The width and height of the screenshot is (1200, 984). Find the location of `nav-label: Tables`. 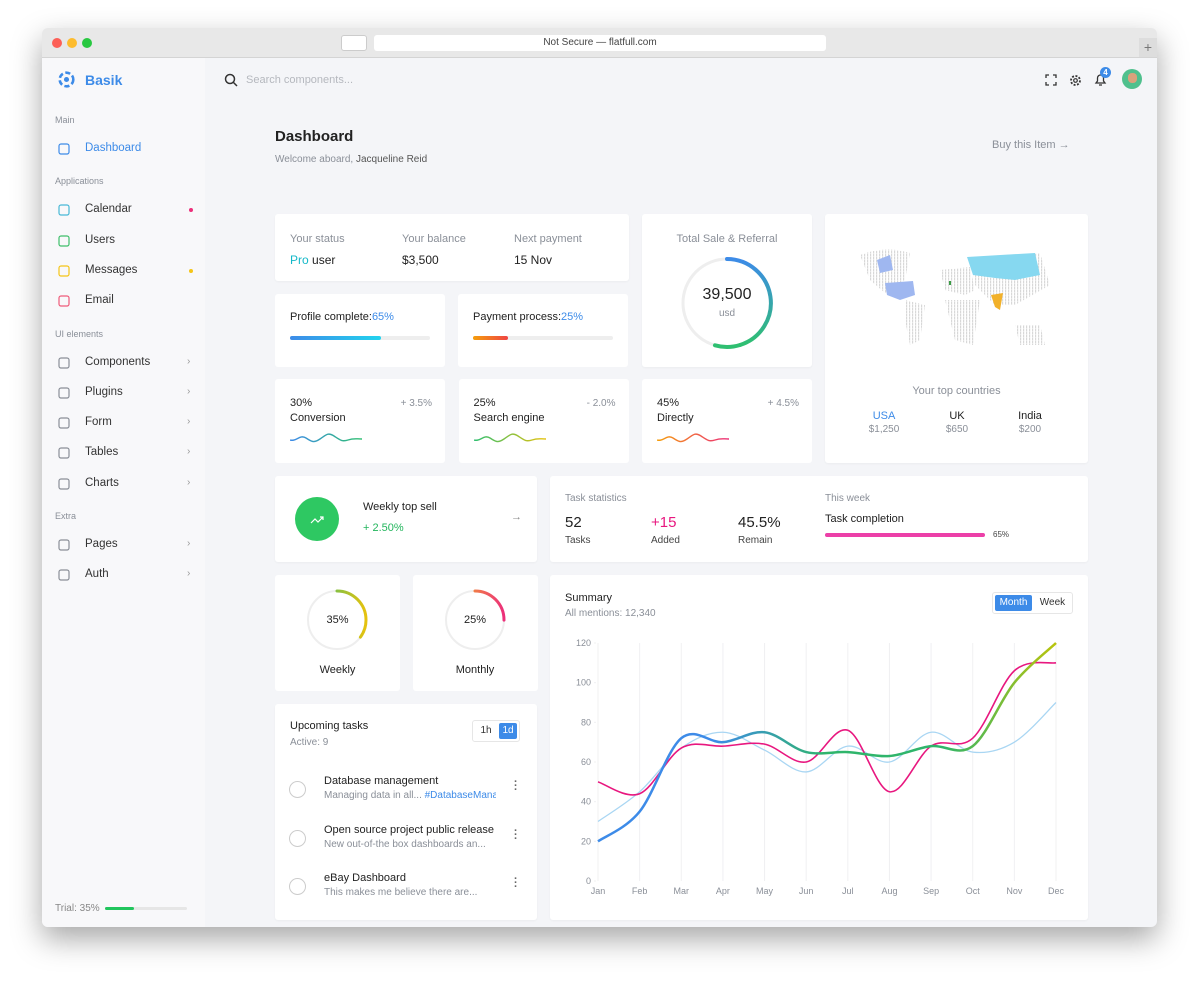

nav-label: Tables is located at coordinates (102, 452).